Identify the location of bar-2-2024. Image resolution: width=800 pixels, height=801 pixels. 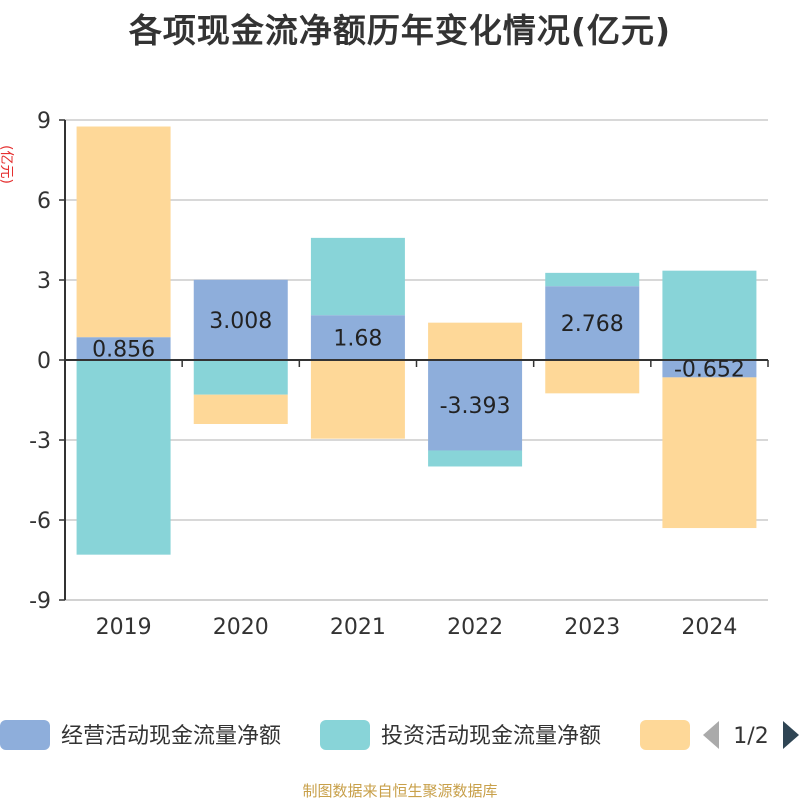
(709, 315).